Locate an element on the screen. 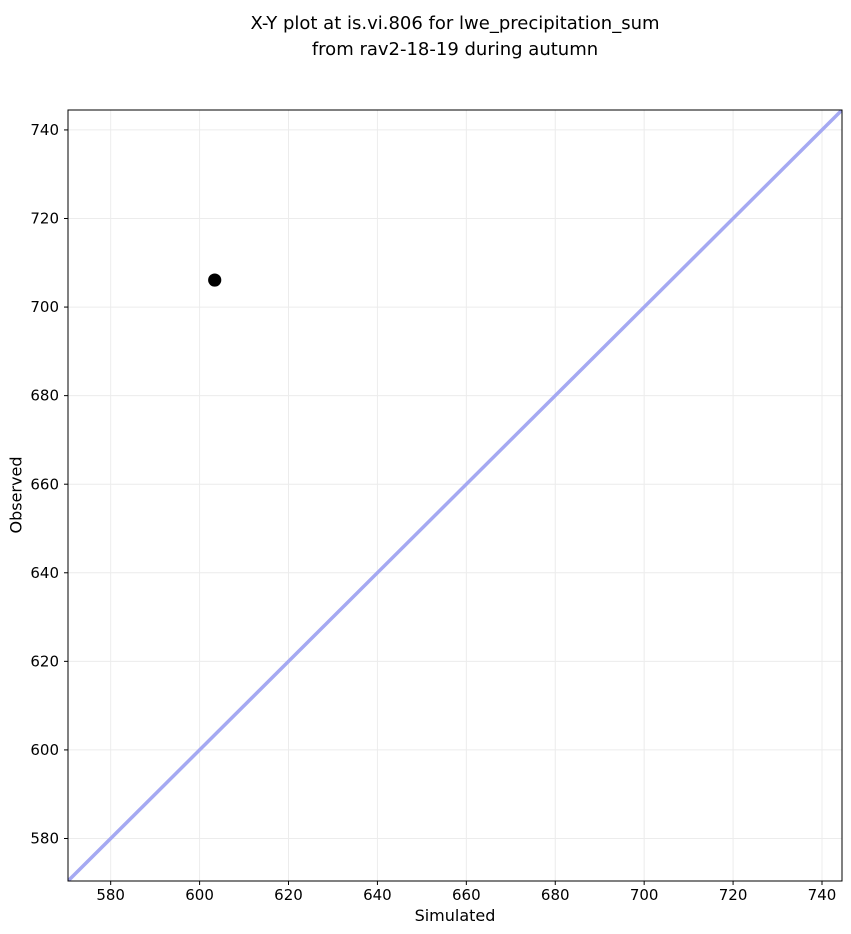 This screenshot has width=851, height=934. data-point is located at coordinates (215, 280).